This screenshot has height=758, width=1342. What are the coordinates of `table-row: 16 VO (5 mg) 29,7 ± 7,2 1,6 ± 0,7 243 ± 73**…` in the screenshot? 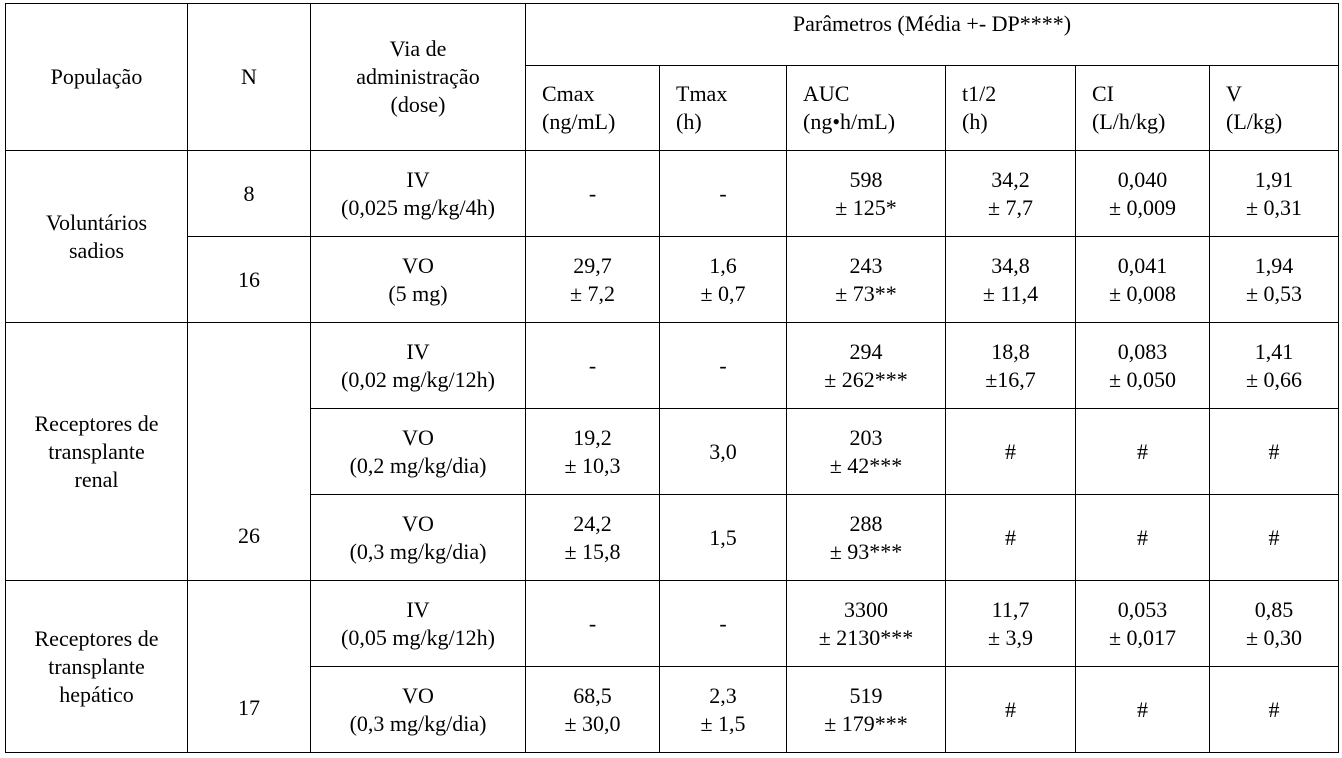 It's located at (673, 279).